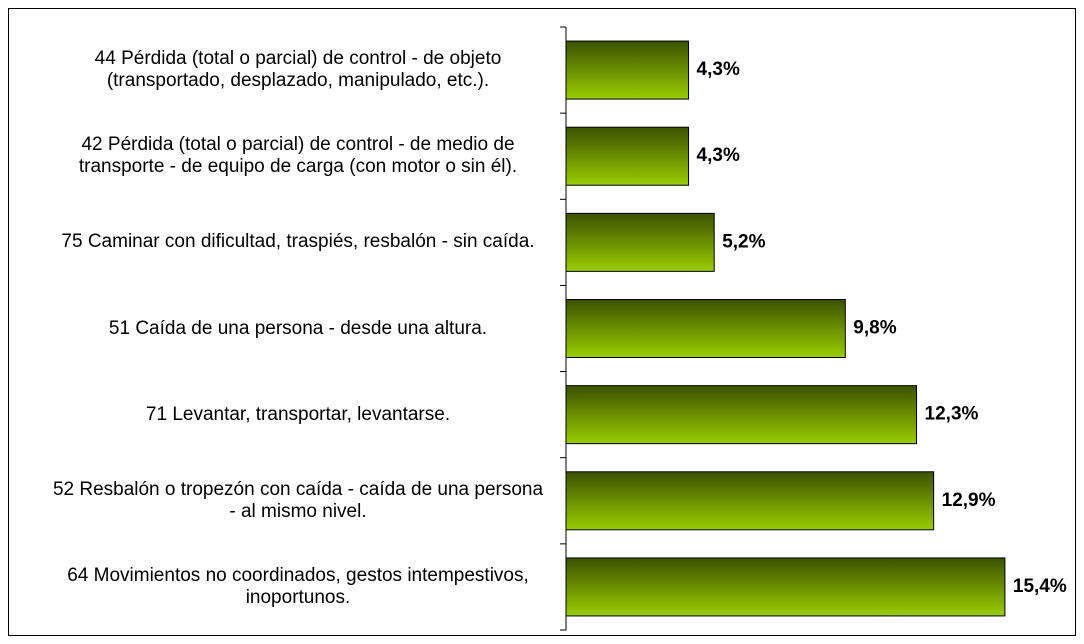  Describe the element at coordinates (874, 328) in the screenshot. I see `value-label: 9,8%` at that location.